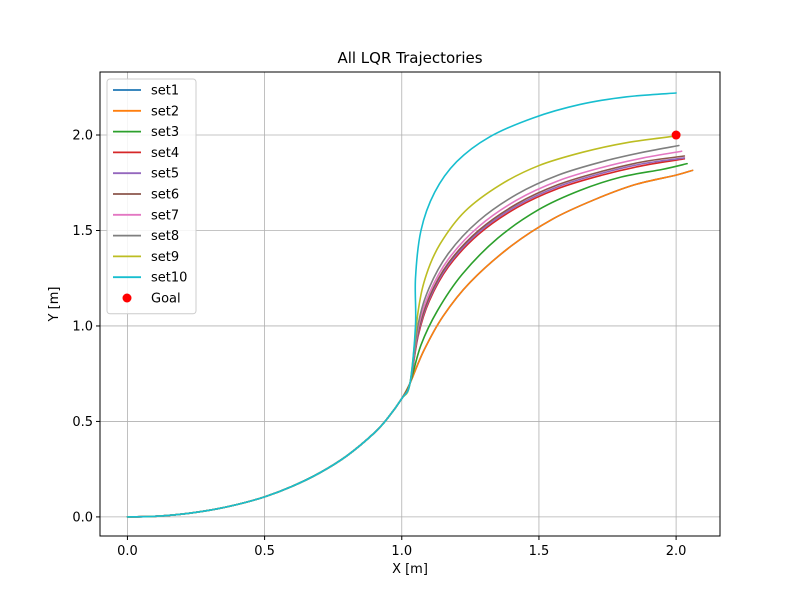 The width and height of the screenshot is (800, 600). What do you see at coordinates (409, 58) in the screenshot?
I see `chart-title: All LQR Trajectories` at bounding box center [409, 58].